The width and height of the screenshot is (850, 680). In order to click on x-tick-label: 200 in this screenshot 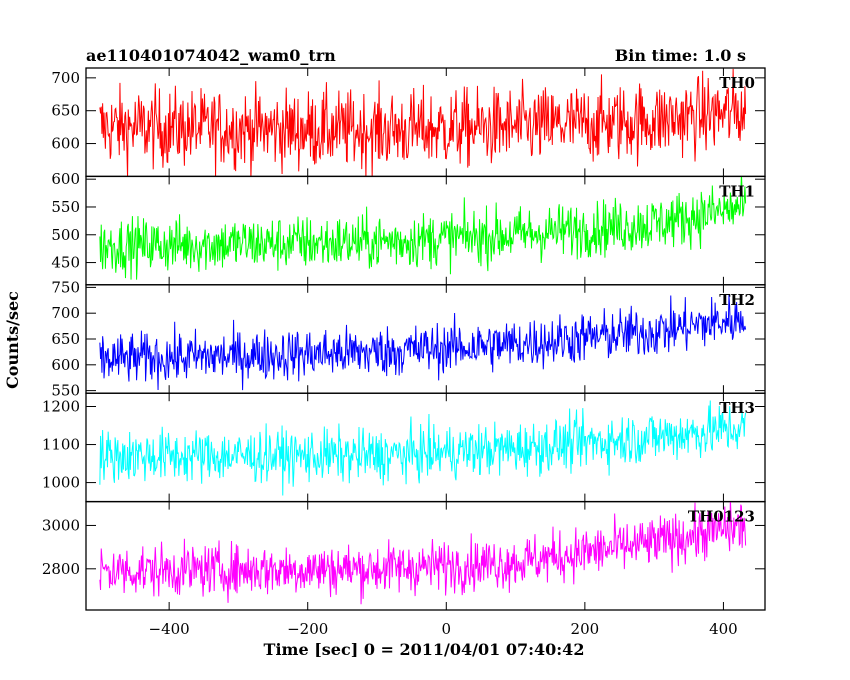, I will do `click(585, 629)`.